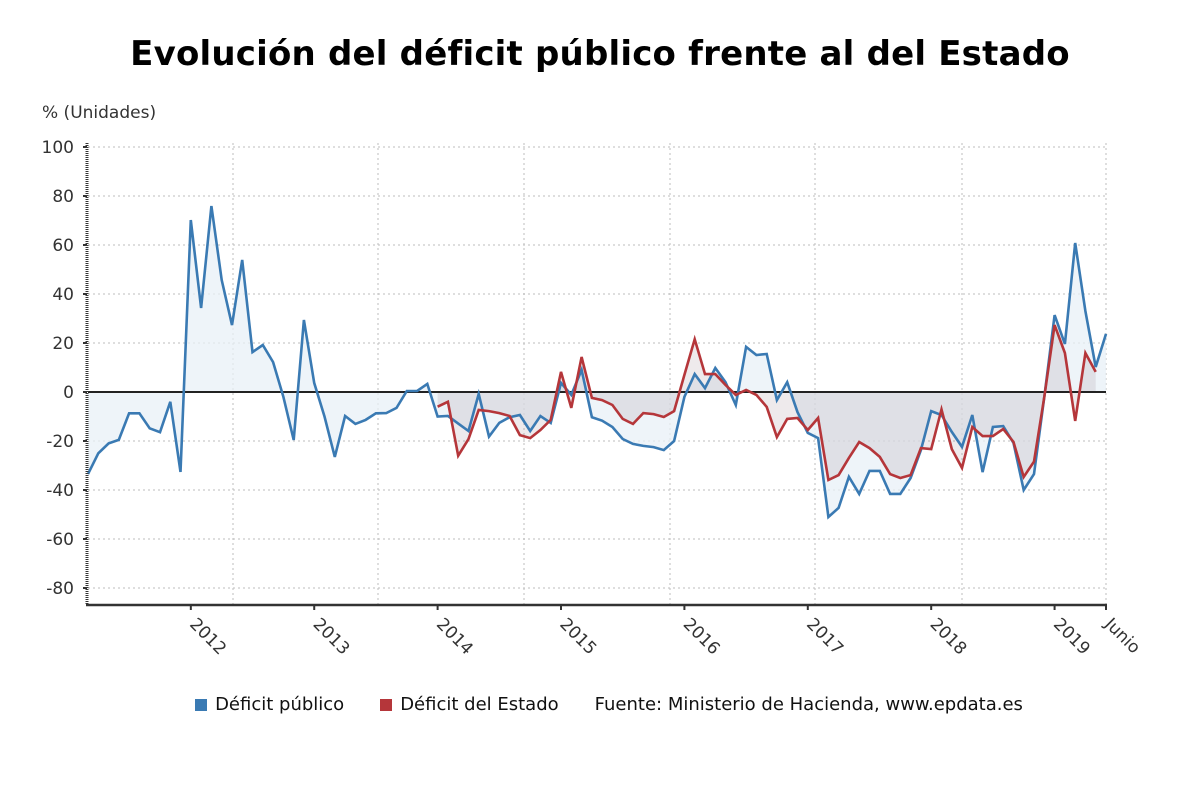 The width and height of the screenshot is (1200, 808). I want to click on x-tick-labels: 2012 2013 2014 2015 2016 2017 2018 2019 Junio, so click(664, 632).